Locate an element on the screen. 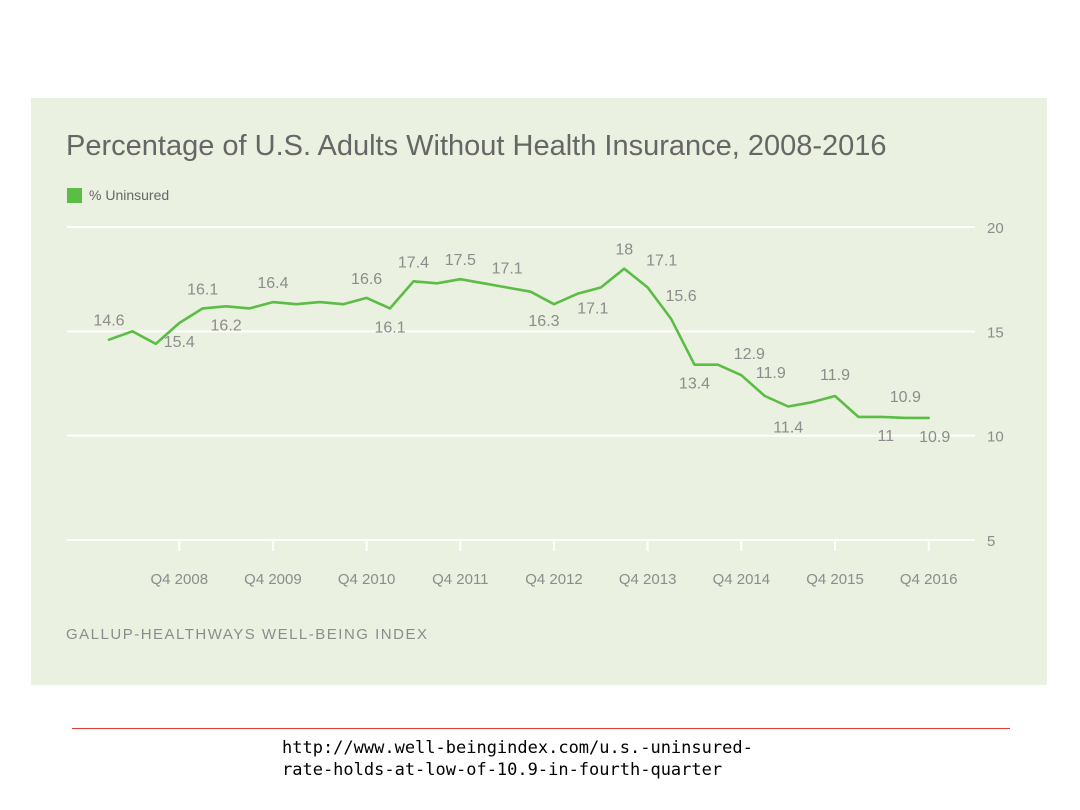 The width and height of the screenshot is (1080, 810). y-tick-label: 5 is located at coordinates (991, 541).